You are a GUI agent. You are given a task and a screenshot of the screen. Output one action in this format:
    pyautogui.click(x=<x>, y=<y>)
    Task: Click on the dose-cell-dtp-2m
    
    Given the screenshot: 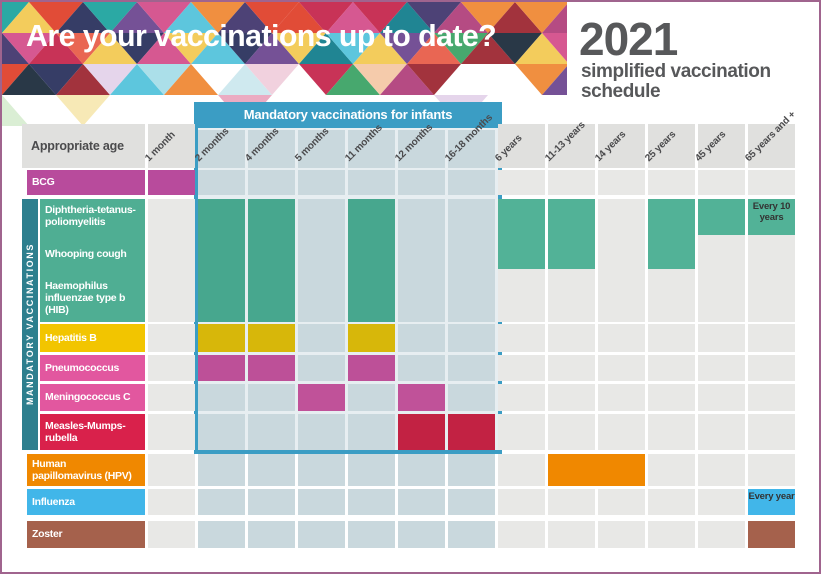 What is the action you would take?
    pyautogui.click(x=221, y=260)
    